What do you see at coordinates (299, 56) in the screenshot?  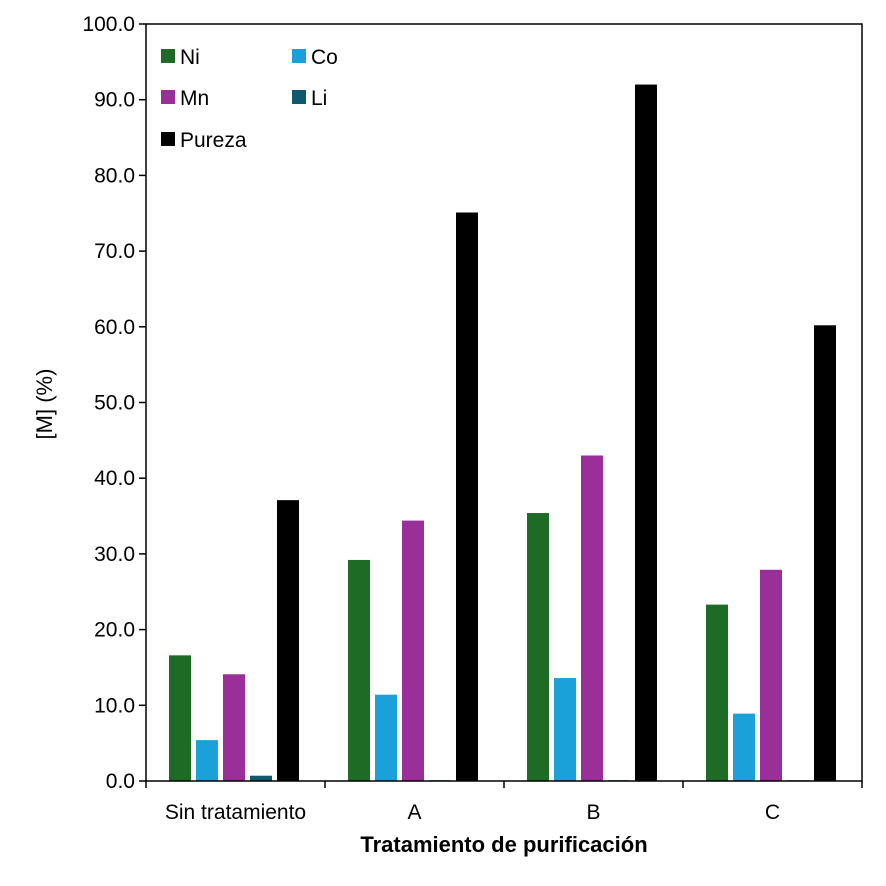 I see `legend-swatch-co` at bounding box center [299, 56].